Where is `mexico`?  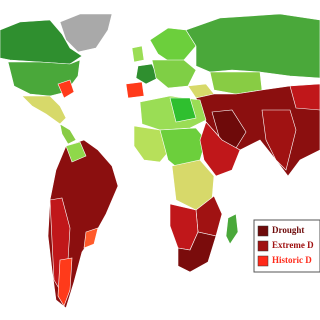 mexico is located at coordinates (44, 110).